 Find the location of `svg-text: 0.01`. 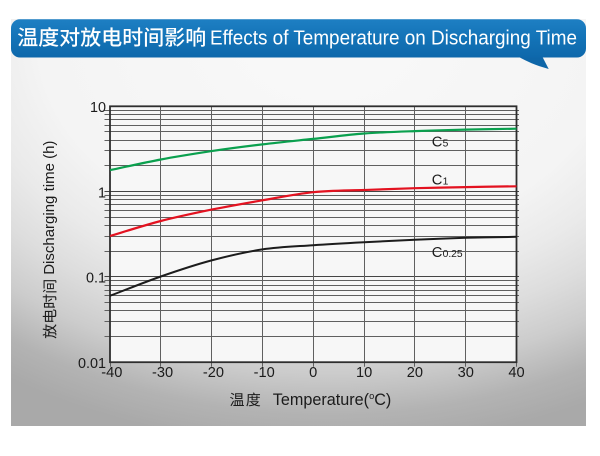

svg-text: 0.01 is located at coordinates (92, 364).